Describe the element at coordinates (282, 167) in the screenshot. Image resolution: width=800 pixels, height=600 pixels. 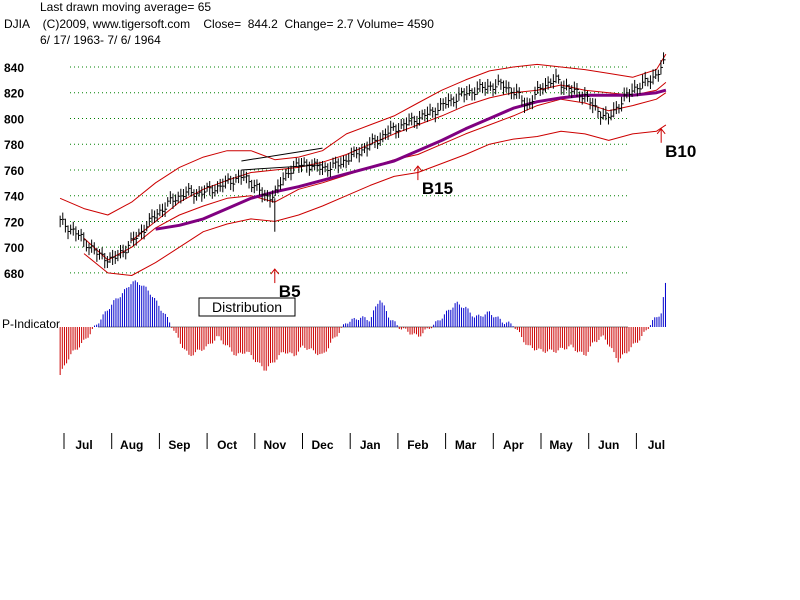
I see `pattern-lower-line` at that location.